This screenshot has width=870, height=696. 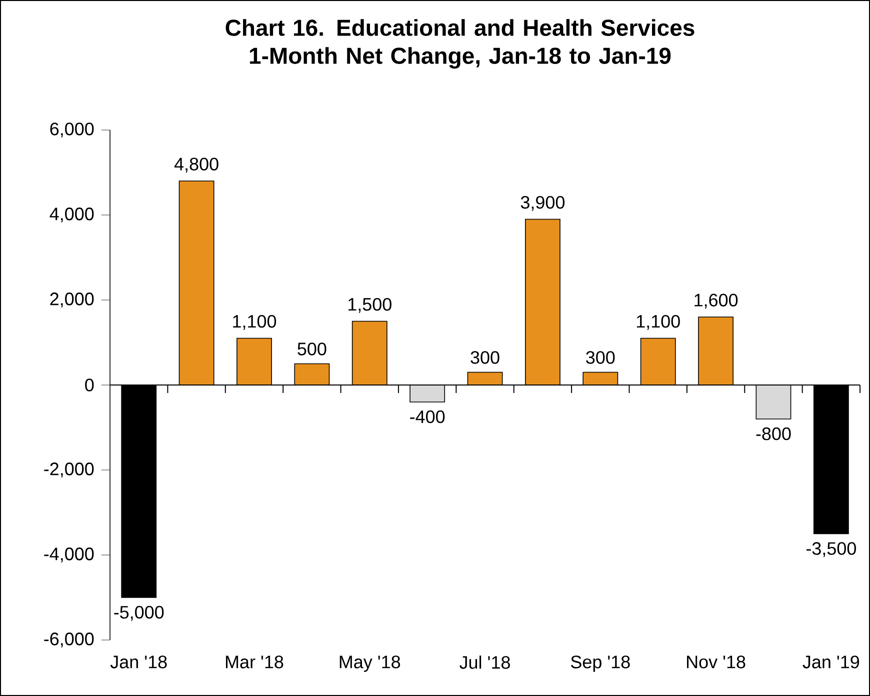 I want to click on data-label: 4,800, so click(x=196, y=165).